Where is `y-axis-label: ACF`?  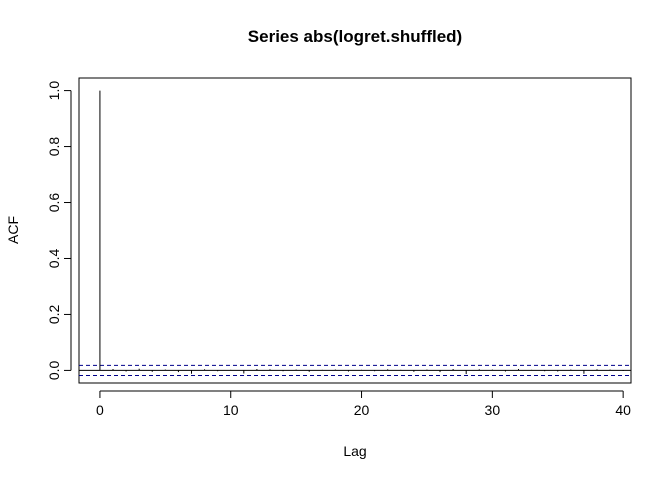 y-axis-label: ACF is located at coordinates (13, 230).